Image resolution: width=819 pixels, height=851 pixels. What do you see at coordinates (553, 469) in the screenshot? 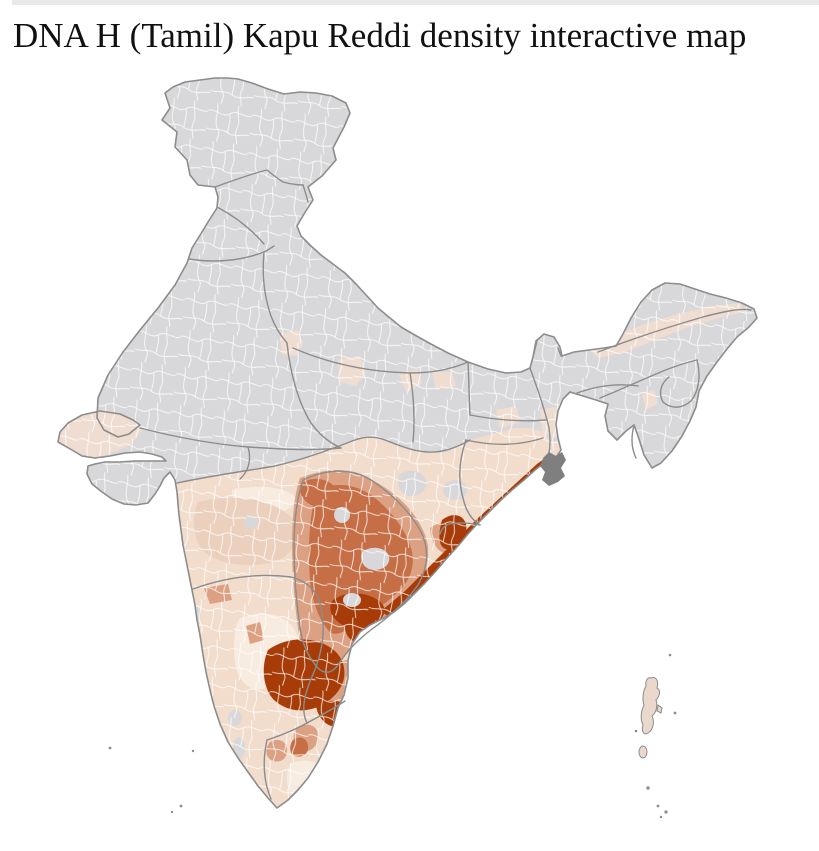
I see `region-sundarbans` at bounding box center [553, 469].